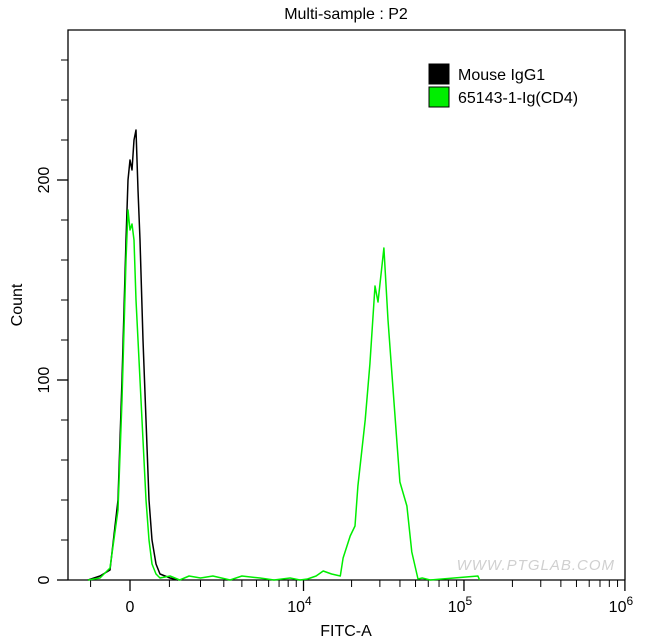 Image resolution: width=650 pixels, height=642 pixels. What do you see at coordinates (536, 565) in the screenshot?
I see `watermark: WWW.PTGLAB.COM` at bounding box center [536, 565].